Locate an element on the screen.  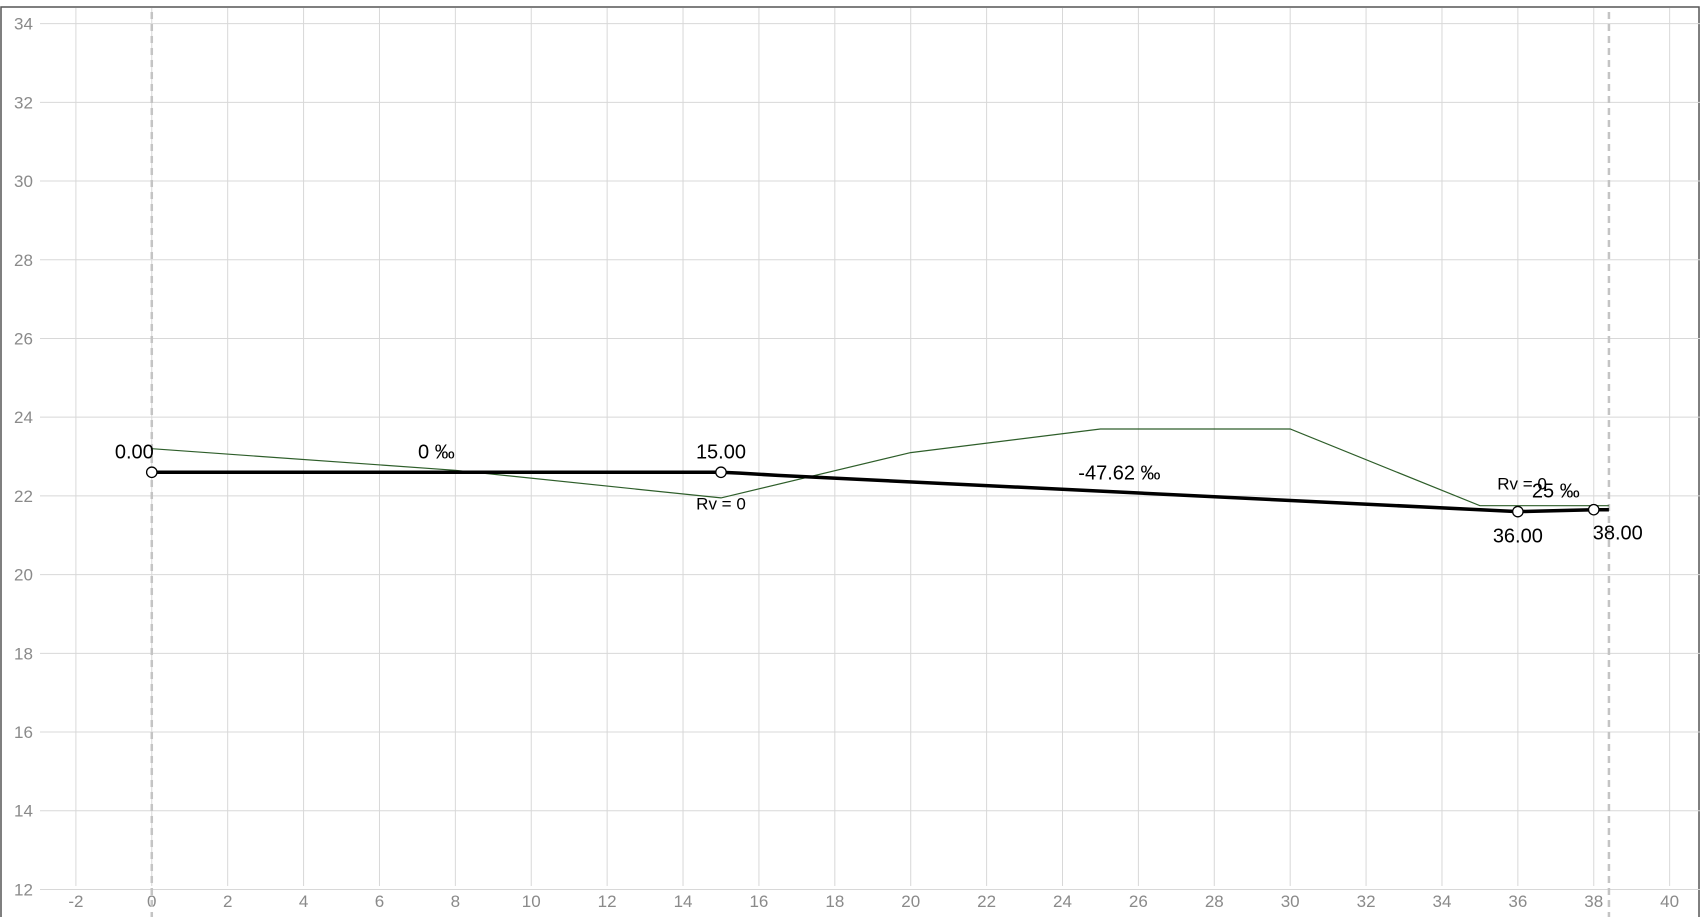
y-tick-label: 16 is located at coordinates (23, 732).